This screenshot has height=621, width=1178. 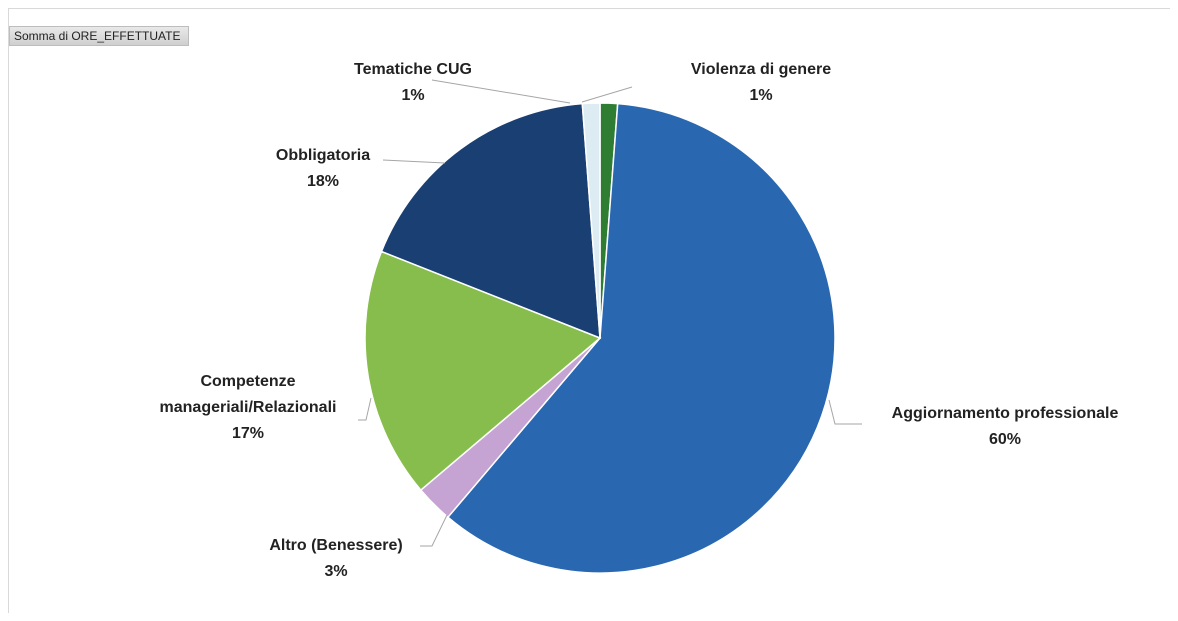 What do you see at coordinates (760, 95) in the screenshot?
I see `data-label-pct-violenza-di-genere: 1%` at bounding box center [760, 95].